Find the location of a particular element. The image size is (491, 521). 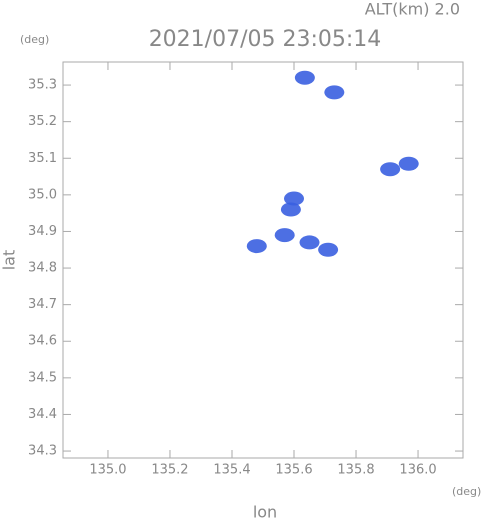

x-tick-label: 135.2 is located at coordinates (169, 470).